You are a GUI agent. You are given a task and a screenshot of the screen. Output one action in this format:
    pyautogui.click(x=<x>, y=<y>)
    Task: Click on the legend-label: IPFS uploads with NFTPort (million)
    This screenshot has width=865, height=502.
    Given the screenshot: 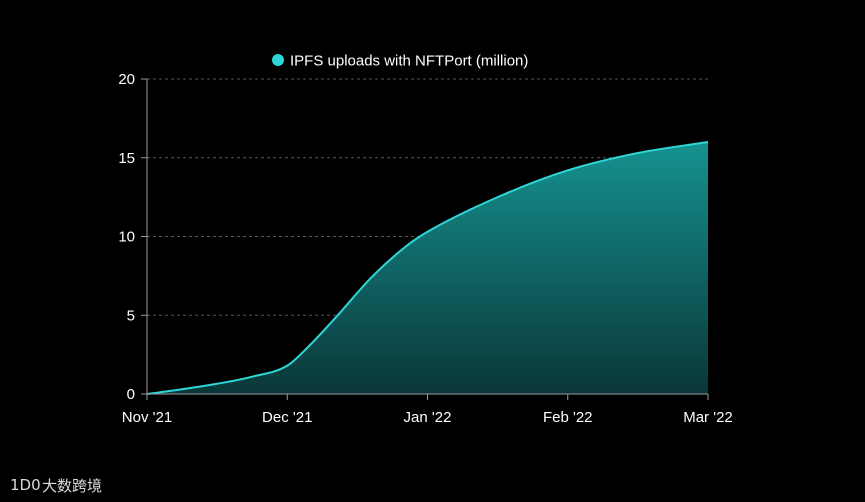 What is the action you would take?
    pyautogui.click(x=409, y=61)
    